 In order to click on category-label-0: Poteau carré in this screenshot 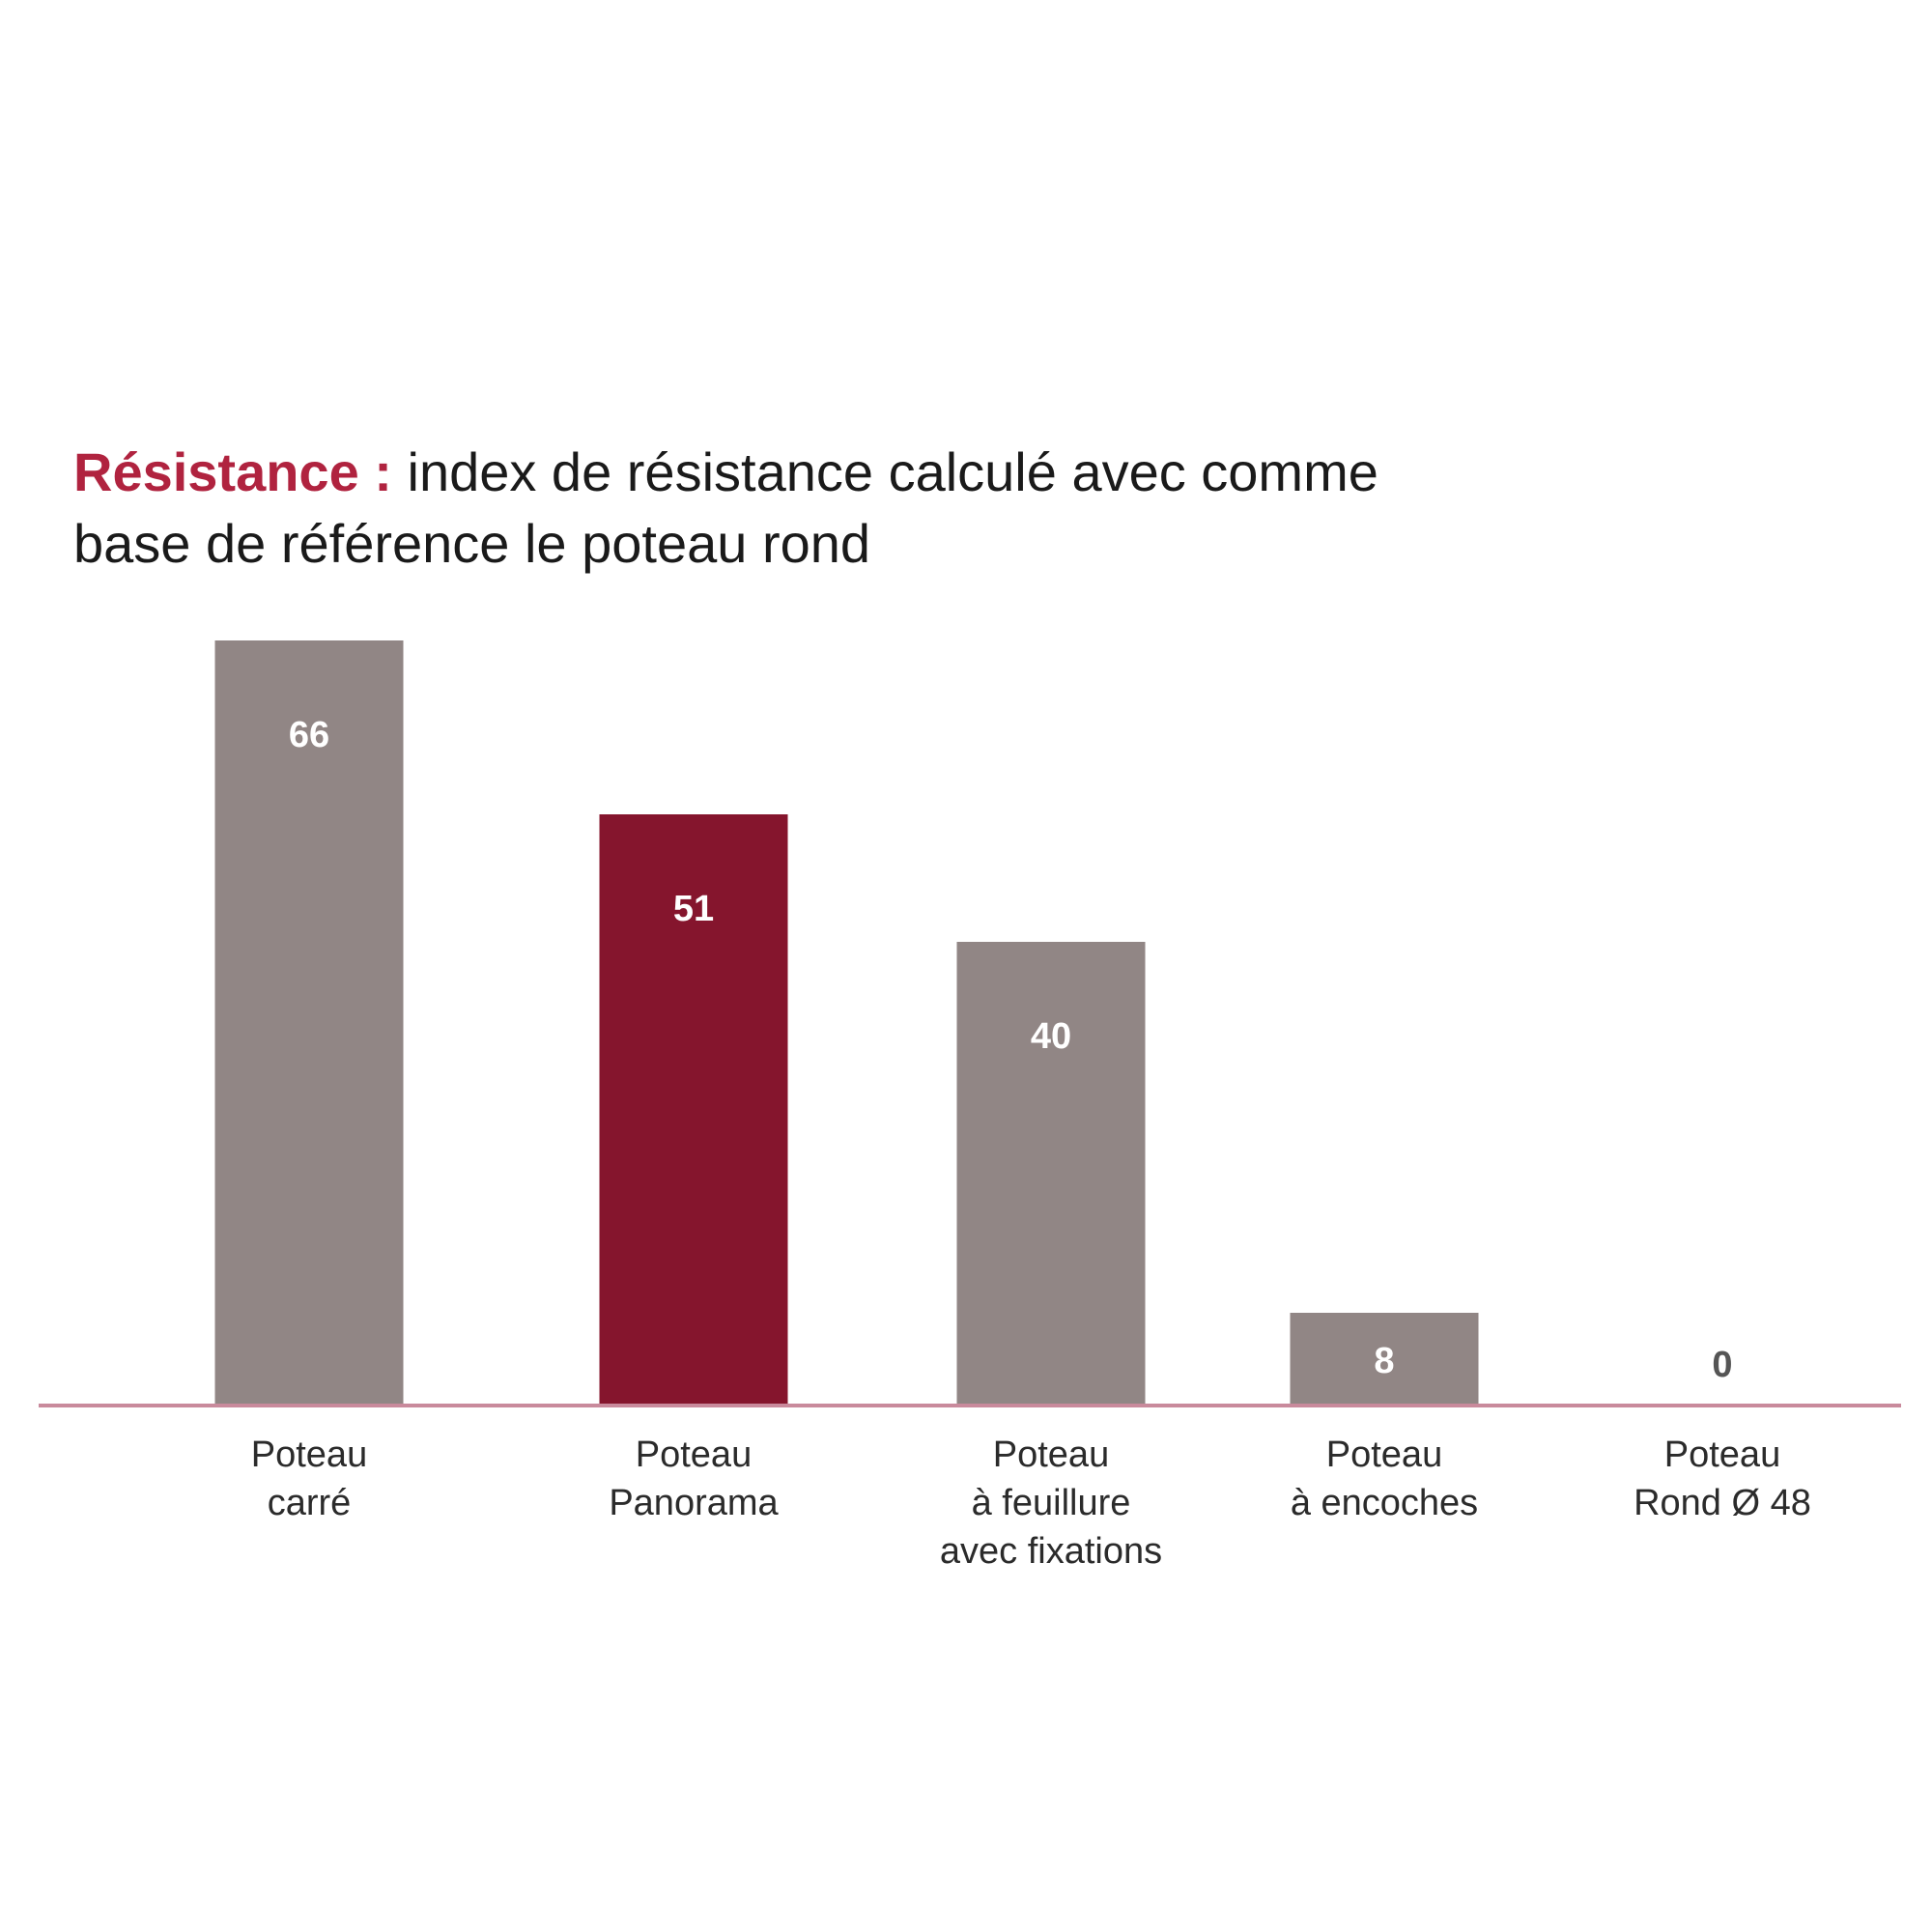, I will do `click(309, 1479)`.